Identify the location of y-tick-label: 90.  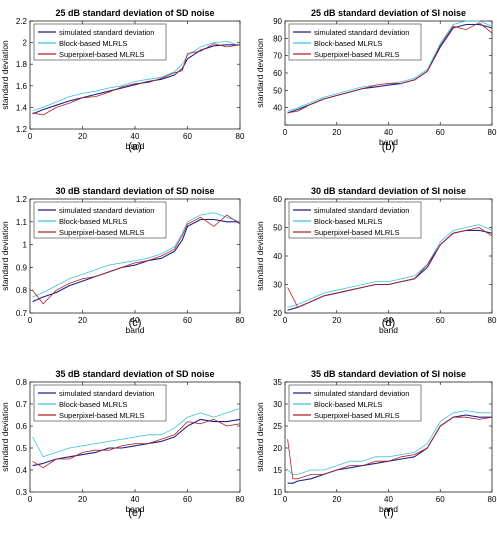
(277, 21).